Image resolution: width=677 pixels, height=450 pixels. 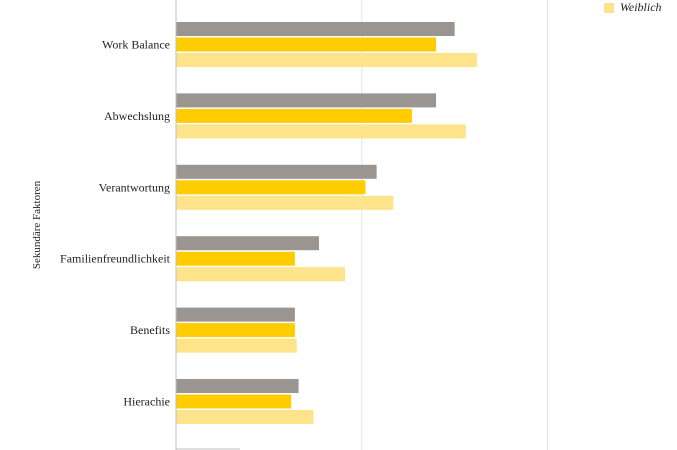 What do you see at coordinates (137, 116) in the screenshot?
I see `category-label-abwechslung: Abwechslung` at bounding box center [137, 116].